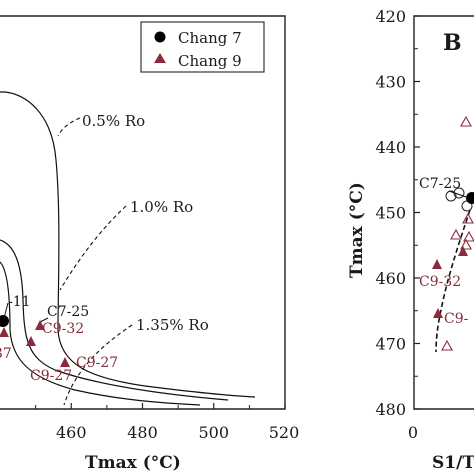 The image size is (474, 474). What do you see at coordinates (213, 432) in the screenshot?
I see `left-xtick-label-500: 500` at bounding box center [213, 432].